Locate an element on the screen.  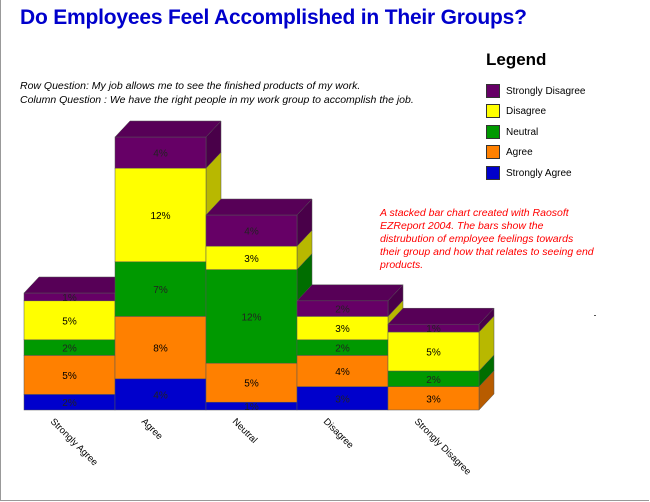
bar-segment-agree-strongly-disagree is located at coordinates (160, 152).